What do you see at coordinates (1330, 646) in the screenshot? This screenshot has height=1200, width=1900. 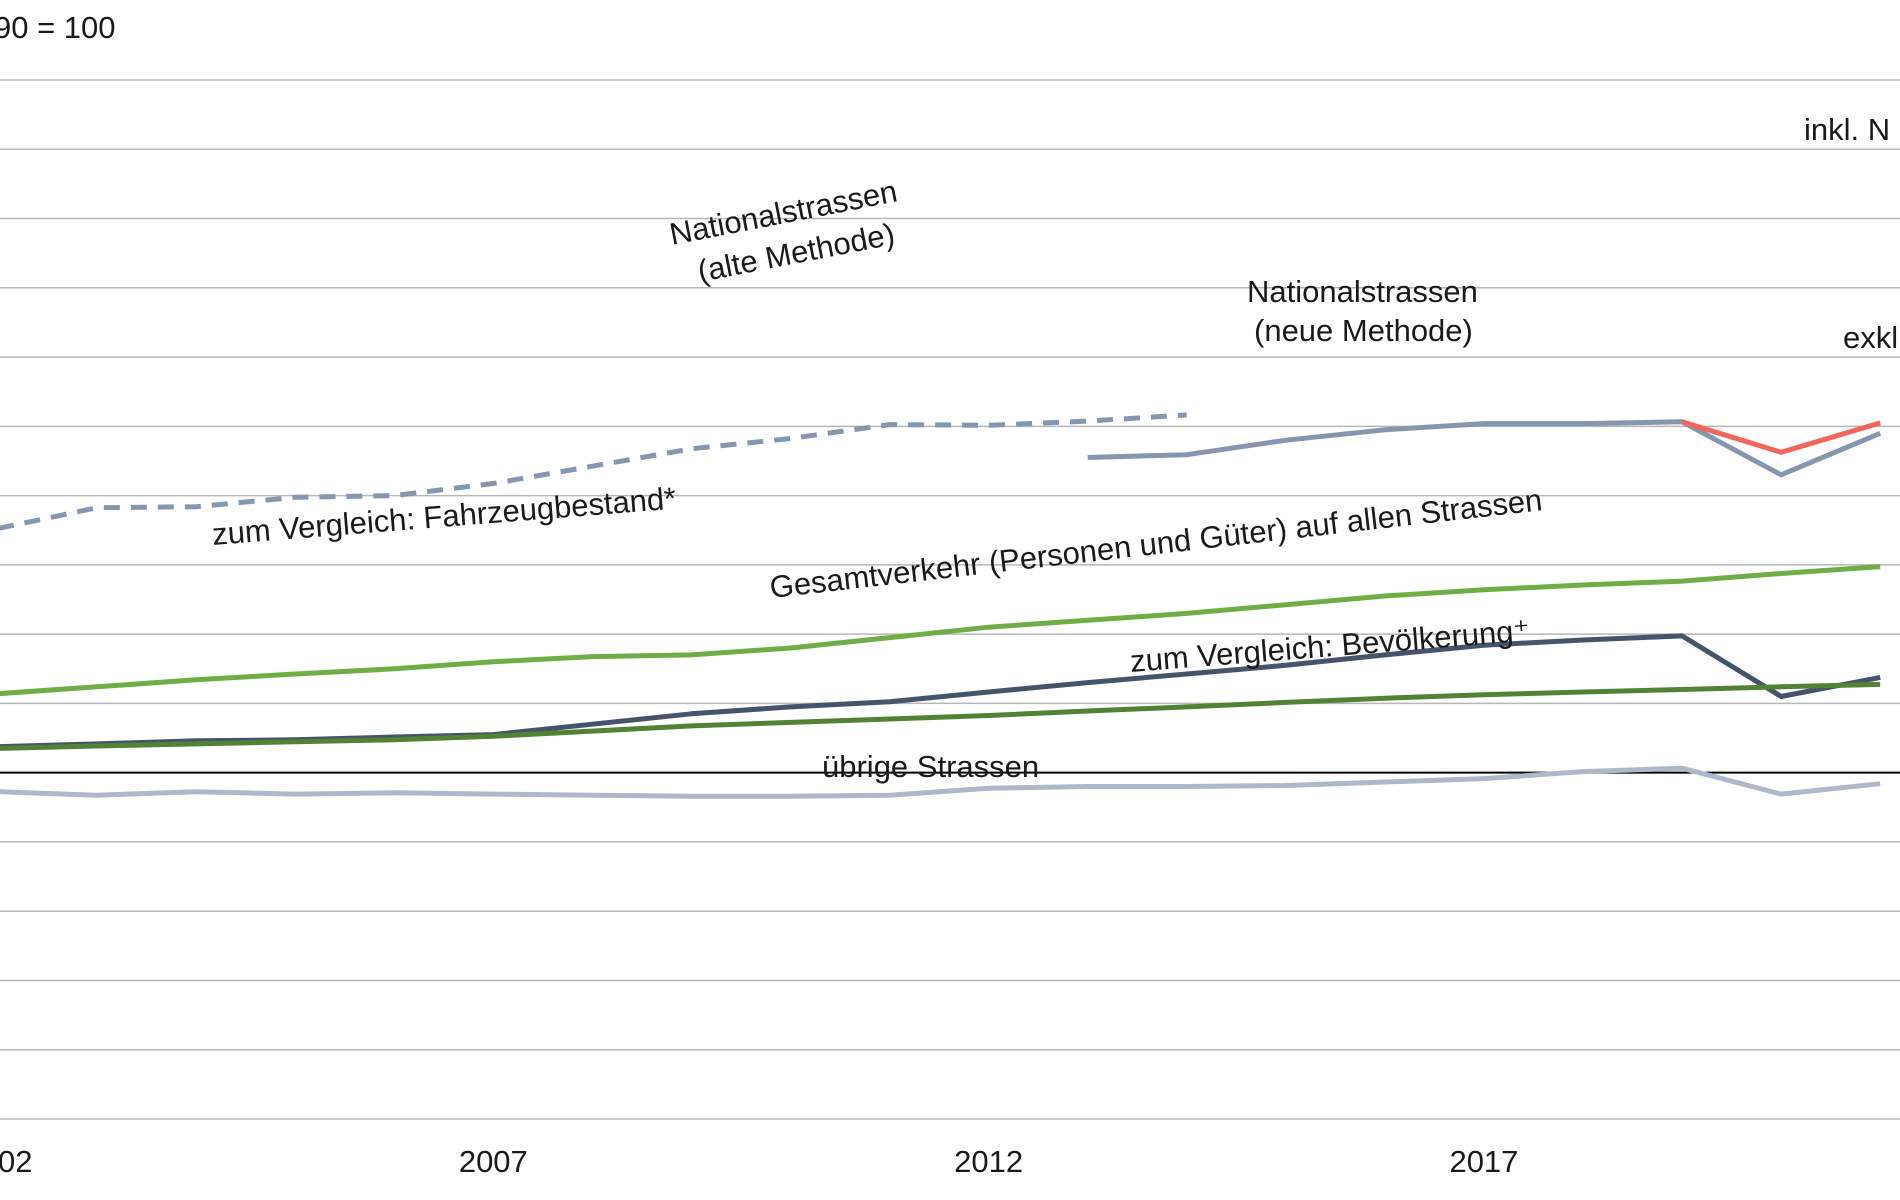 I see `label-bevoelkerung: zum Vergleich: Bevölkerung⁺` at bounding box center [1330, 646].